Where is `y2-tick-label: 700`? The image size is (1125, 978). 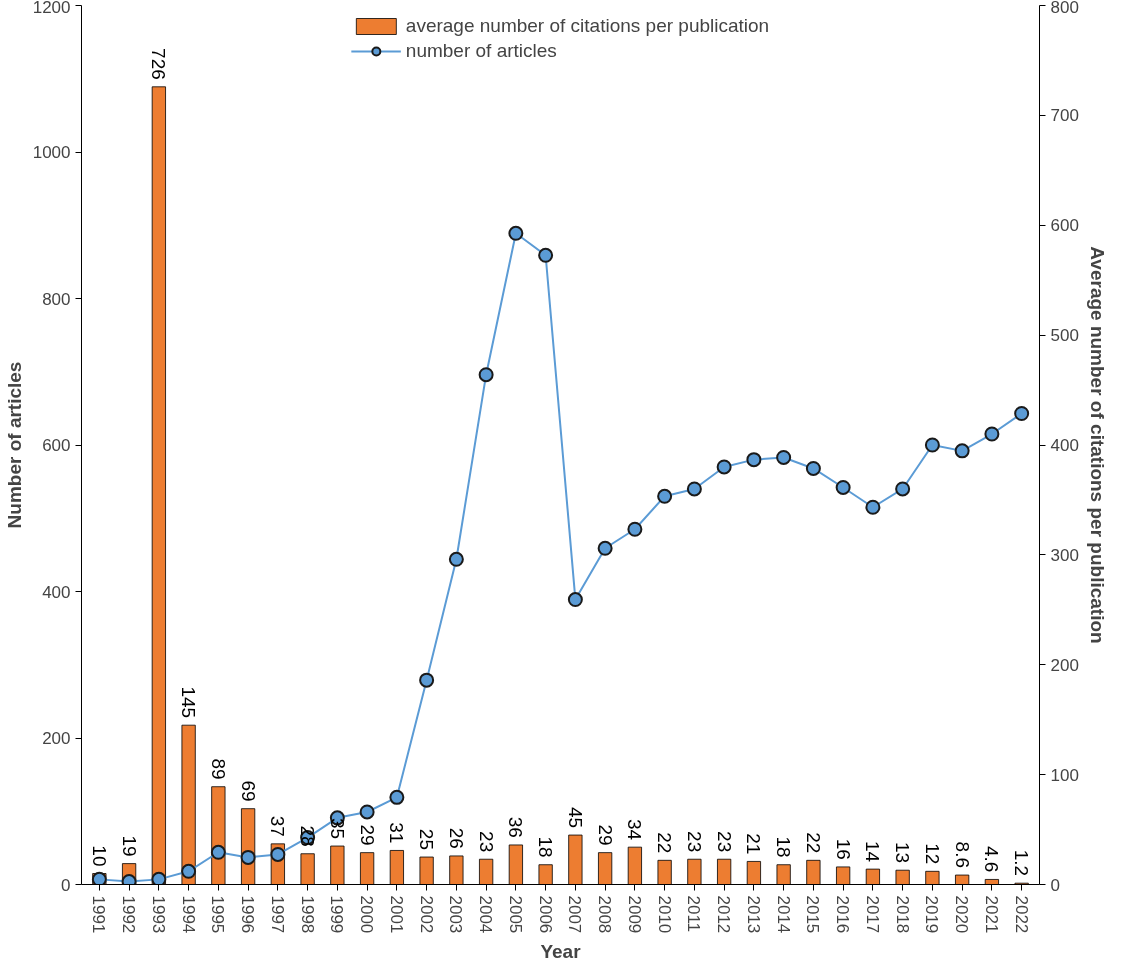
y2-tick-label: 700 is located at coordinates (1064, 116).